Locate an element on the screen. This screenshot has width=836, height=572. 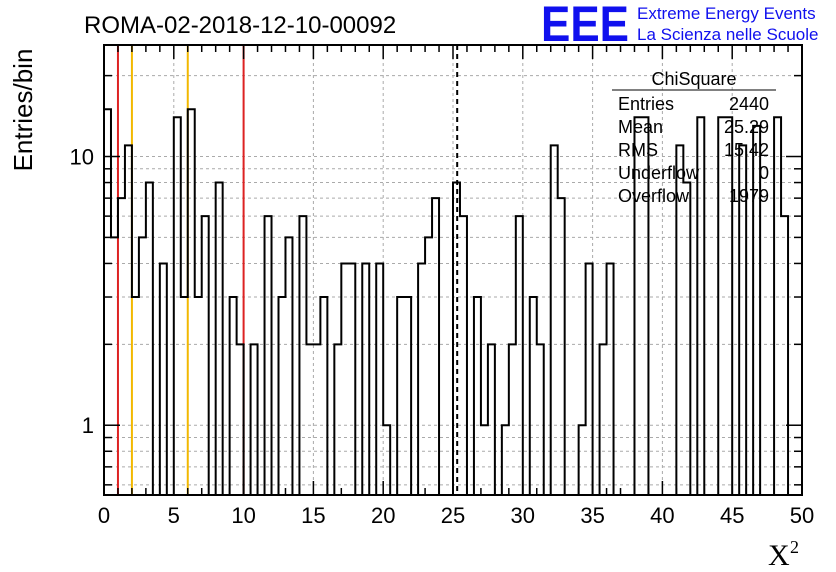
stats-label: Mean is located at coordinates (640, 127).